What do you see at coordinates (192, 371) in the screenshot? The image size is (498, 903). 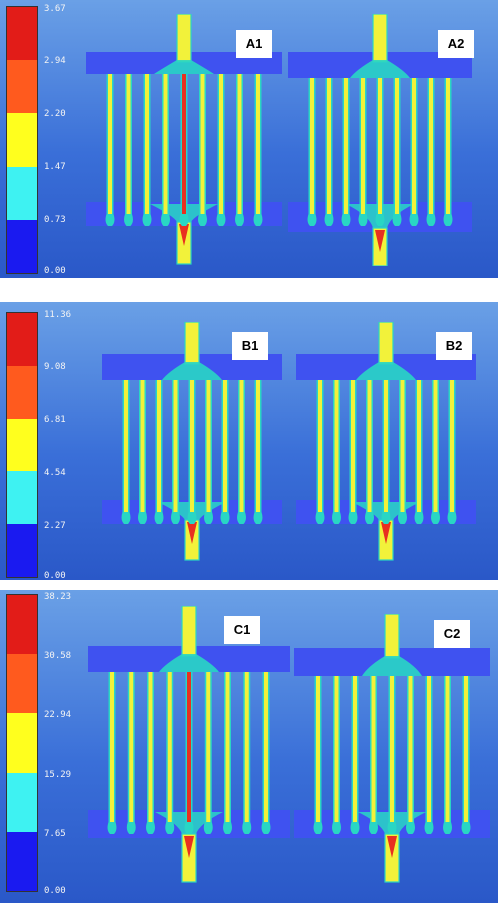 I see `inlet-jet` at bounding box center [192, 371].